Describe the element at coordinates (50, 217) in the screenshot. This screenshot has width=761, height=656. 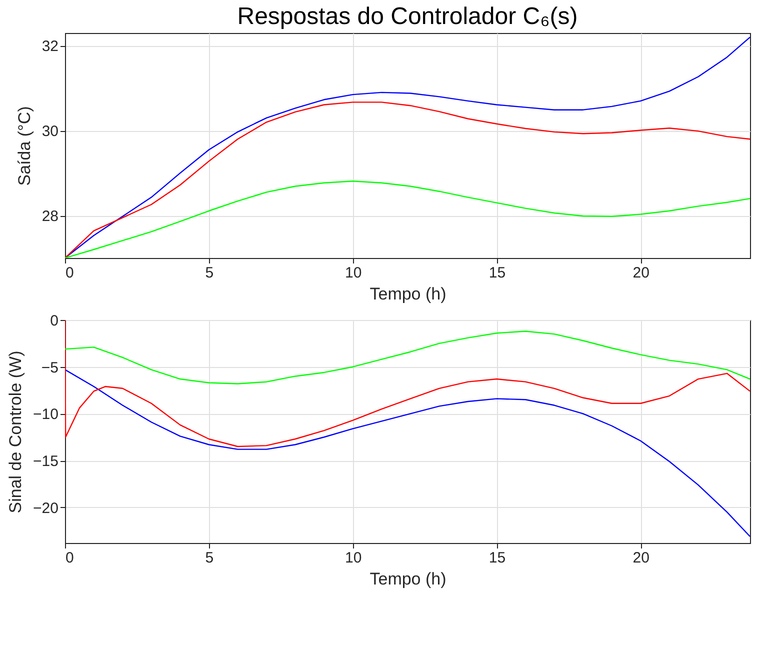
I see `y-tick-label: 28` at that location.